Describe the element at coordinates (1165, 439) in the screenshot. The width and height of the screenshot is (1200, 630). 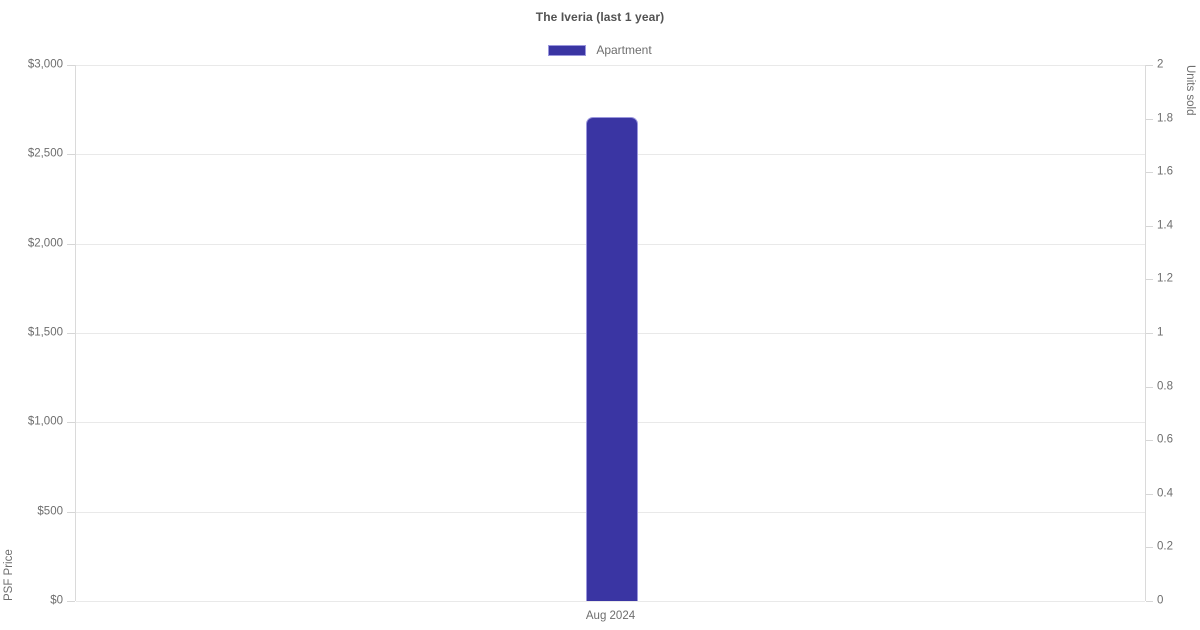
I see `y-axis-right-tick-label: 0.6` at that location.